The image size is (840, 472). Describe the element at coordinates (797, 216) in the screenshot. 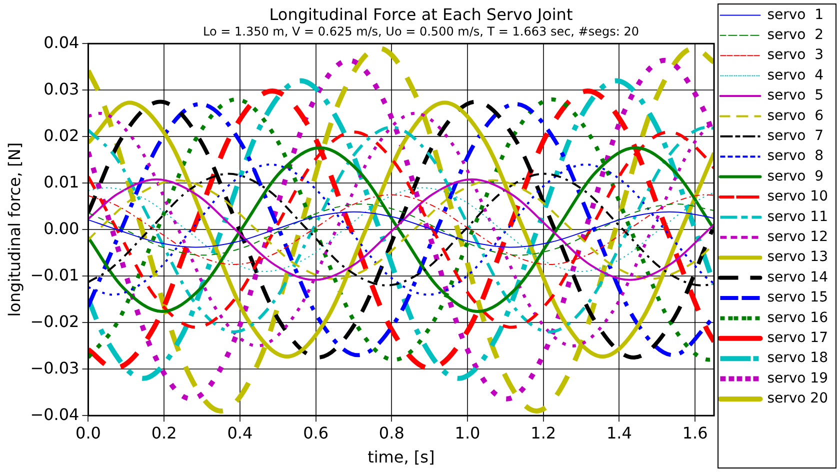

I see `legend-label: servo 11` at that location.